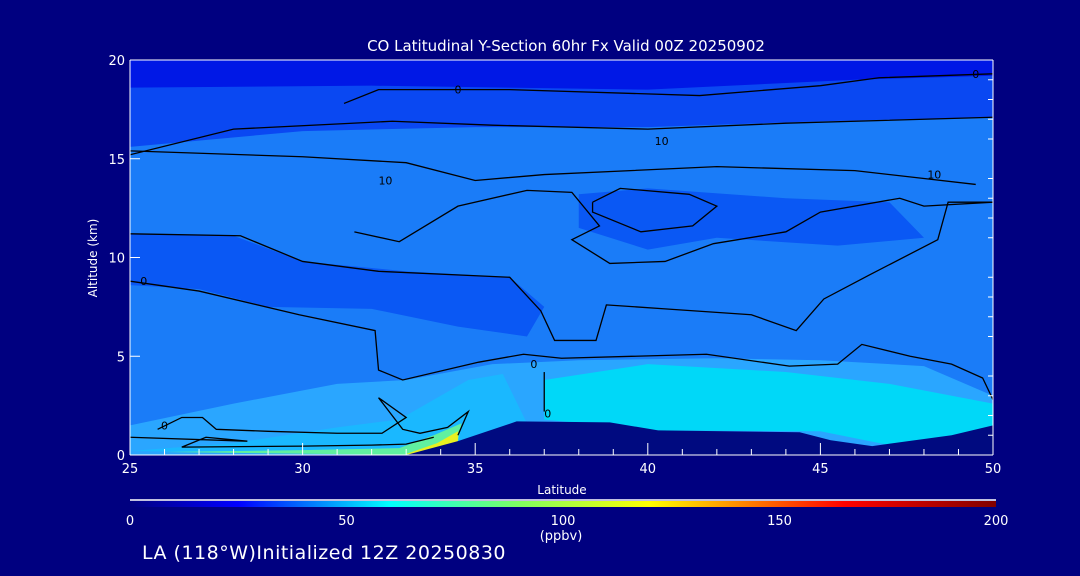 Image resolution: width=1080 pixels, height=576 pixels. Describe the element at coordinates (993, 469) in the screenshot. I see `x-tick-label: 50` at that location.